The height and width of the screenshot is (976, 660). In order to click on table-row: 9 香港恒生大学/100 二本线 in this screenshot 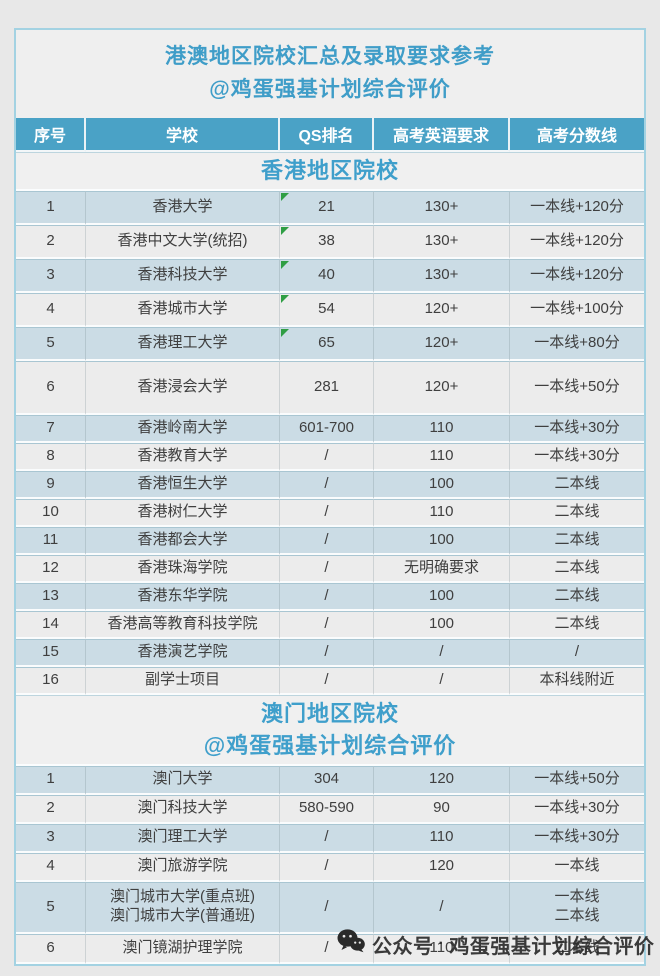, I will do `click(330, 484)`.